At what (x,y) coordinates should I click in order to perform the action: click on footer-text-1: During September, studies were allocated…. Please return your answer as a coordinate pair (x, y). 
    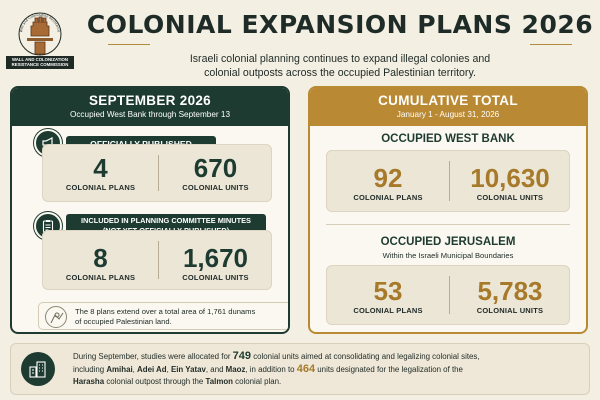
    Looking at the image, I should click on (153, 356).